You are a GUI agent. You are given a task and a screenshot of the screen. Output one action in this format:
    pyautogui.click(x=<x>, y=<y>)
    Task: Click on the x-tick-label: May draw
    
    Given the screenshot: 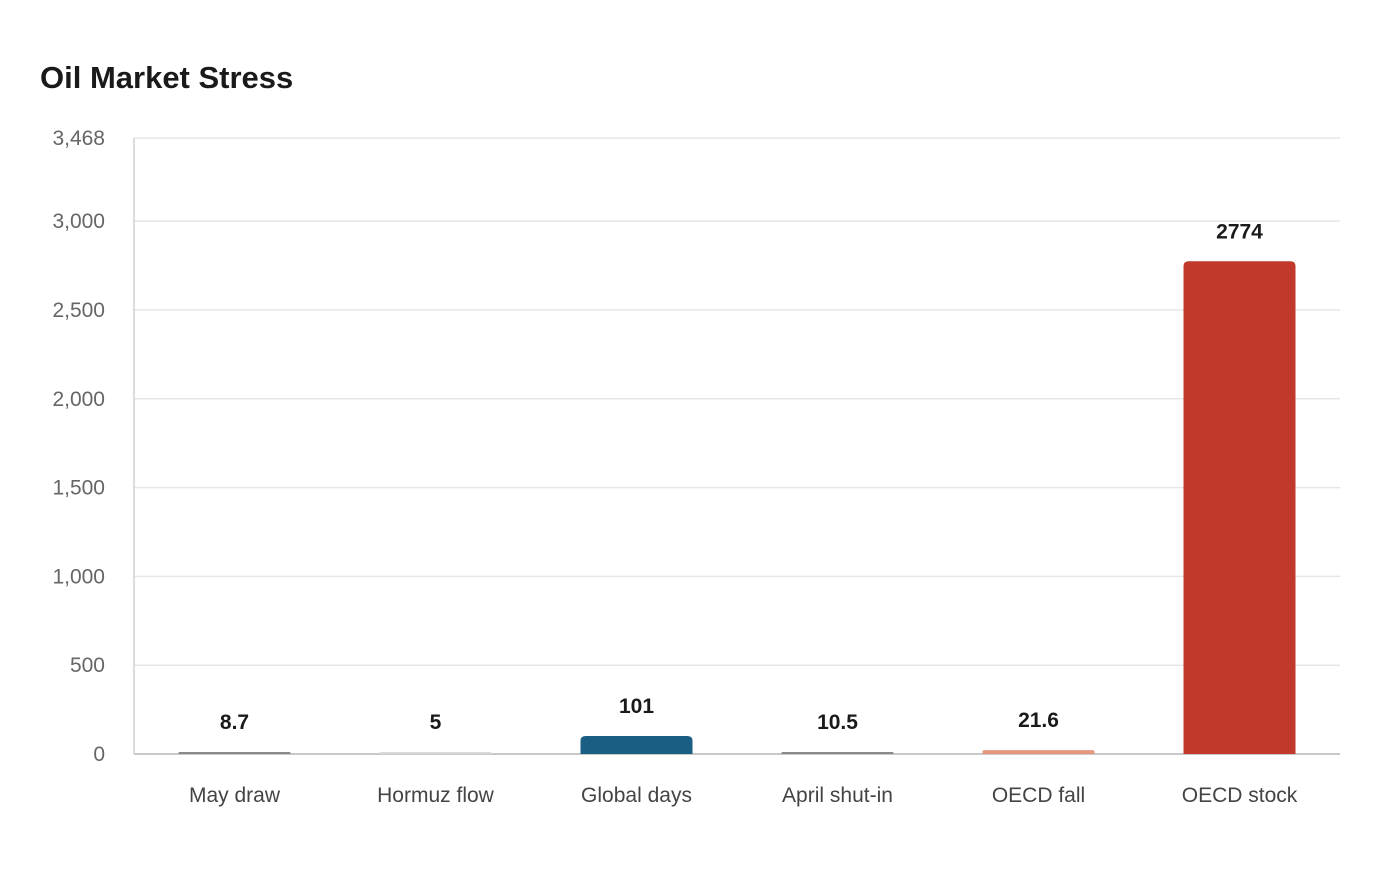 What is the action you would take?
    pyautogui.click(x=235, y=795)
    